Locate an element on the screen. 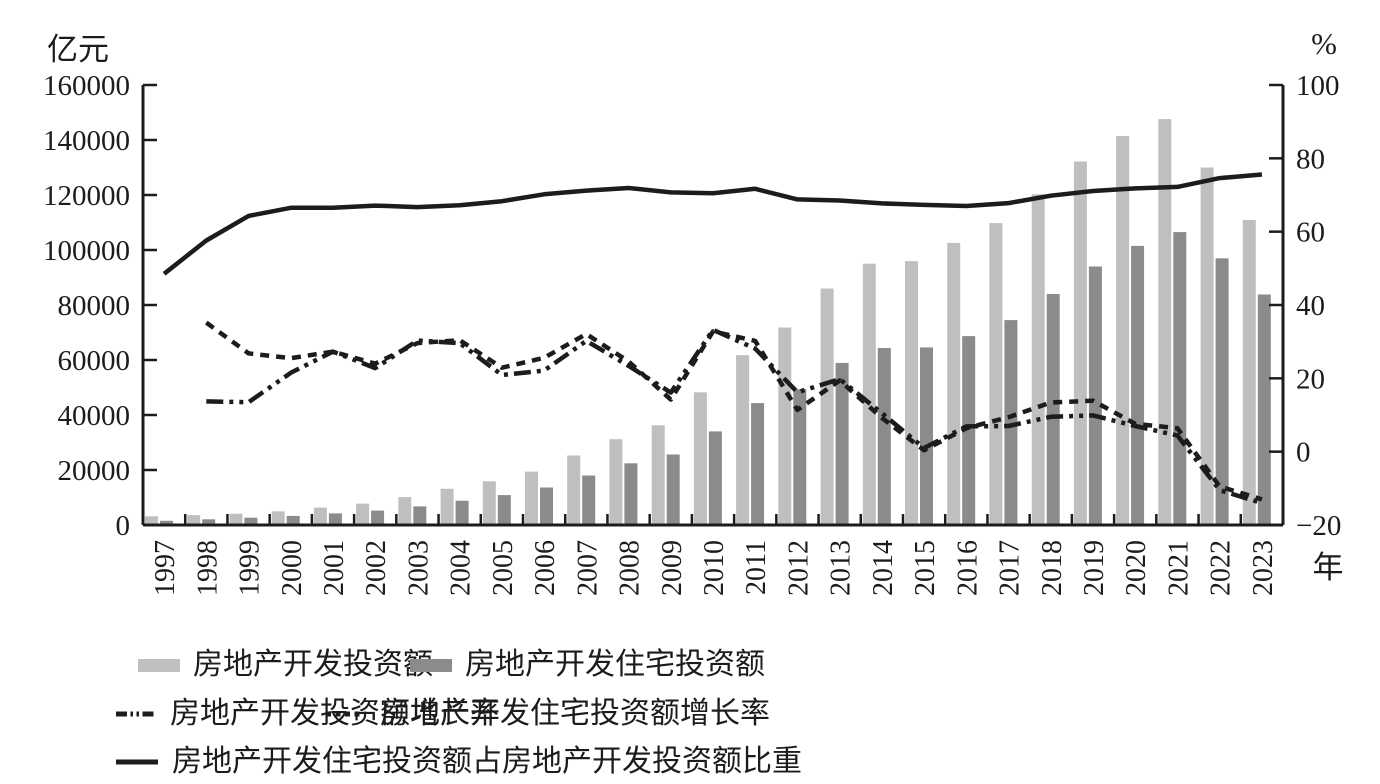  bar-housing-2013 is located at coordinates (842, 443).